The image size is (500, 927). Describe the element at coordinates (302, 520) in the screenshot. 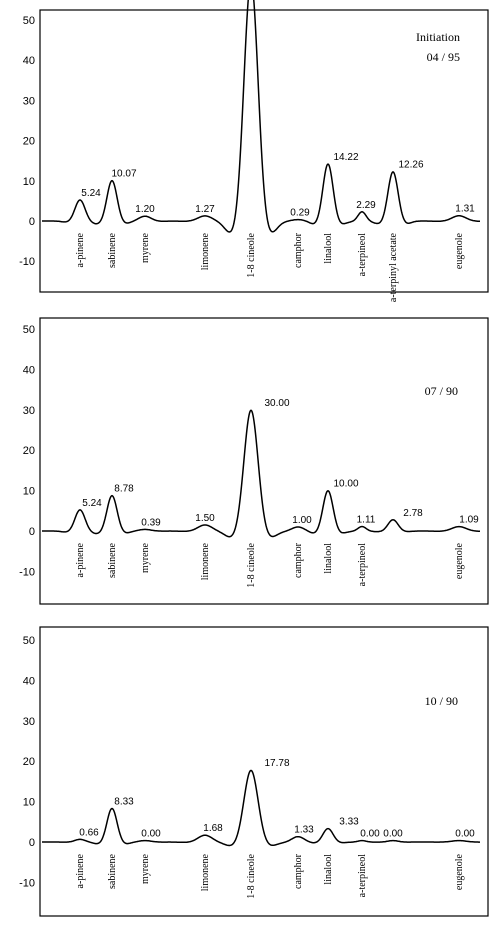

I see `peak-value-label: 1.00` at that location.